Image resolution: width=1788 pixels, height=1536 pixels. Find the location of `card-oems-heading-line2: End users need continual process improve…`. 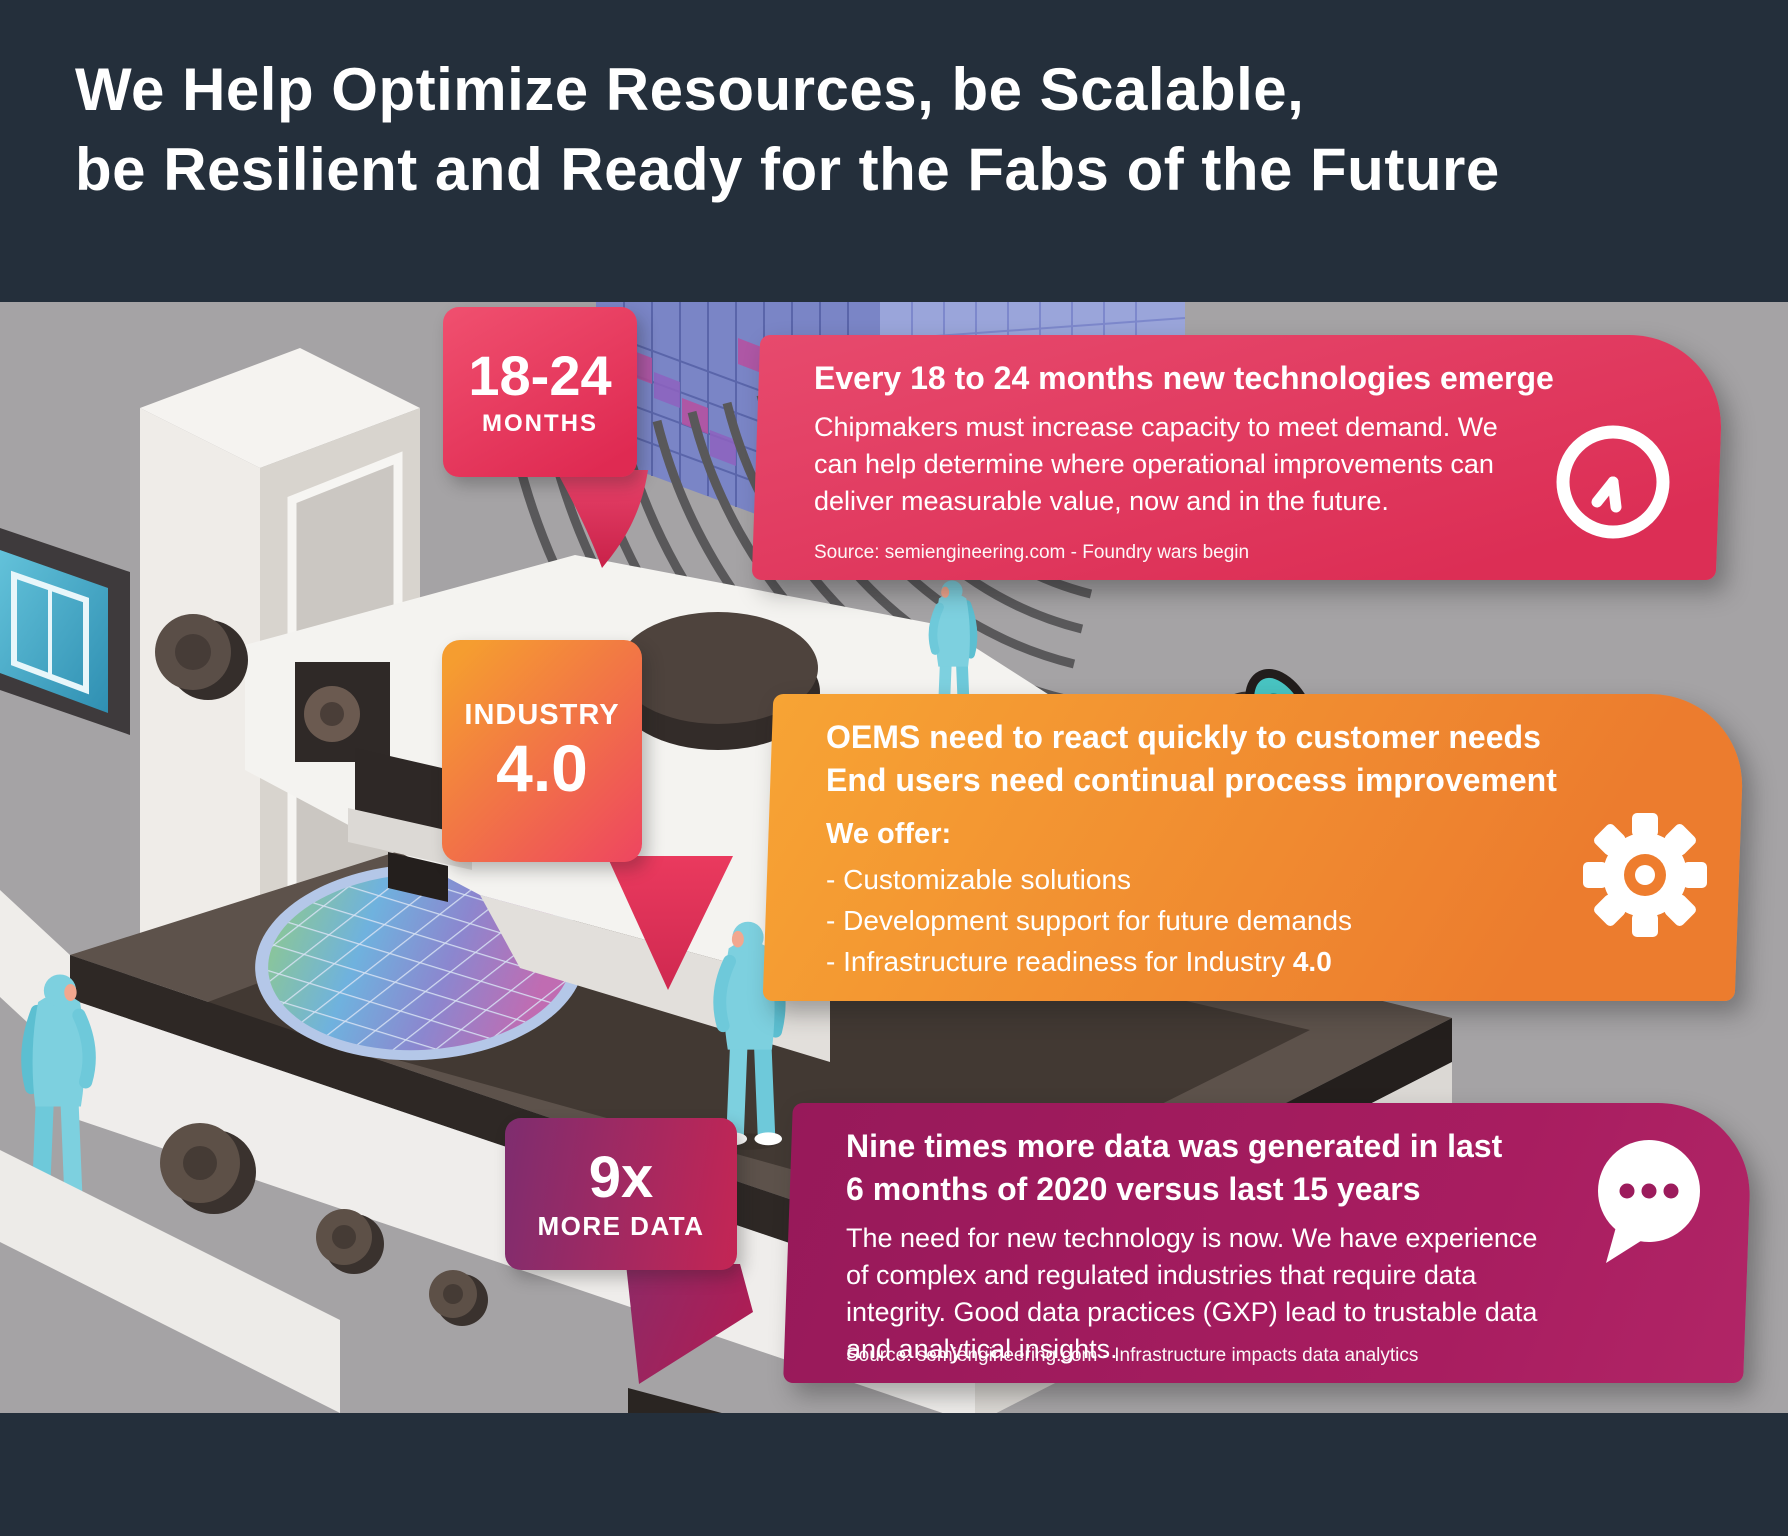

card-oems-heading-line2: End users need continual process improve… is located at coordinates (1191, 780).